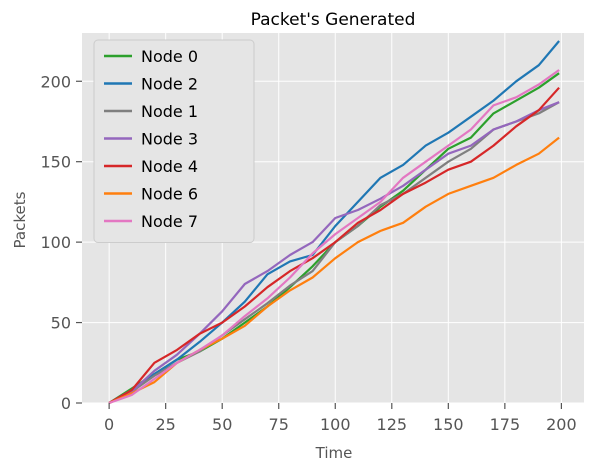 The width and height of the screenshot is (592, 475). What do you see at coordinates (334, 453) in the screenshot?
I see `x-axis-label: Time` at bounding box center [334, 453].